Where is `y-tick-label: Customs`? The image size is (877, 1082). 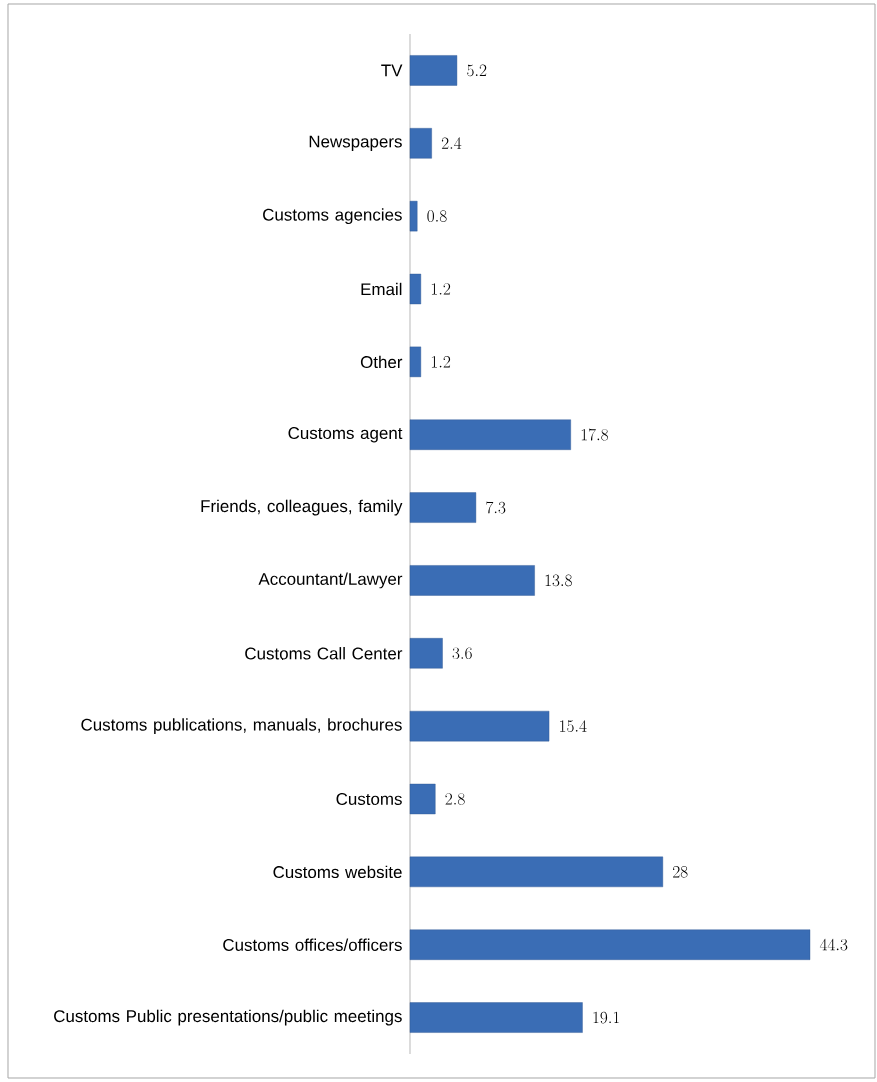 y-tick-label: Customs is located at coordinates (369, 799).